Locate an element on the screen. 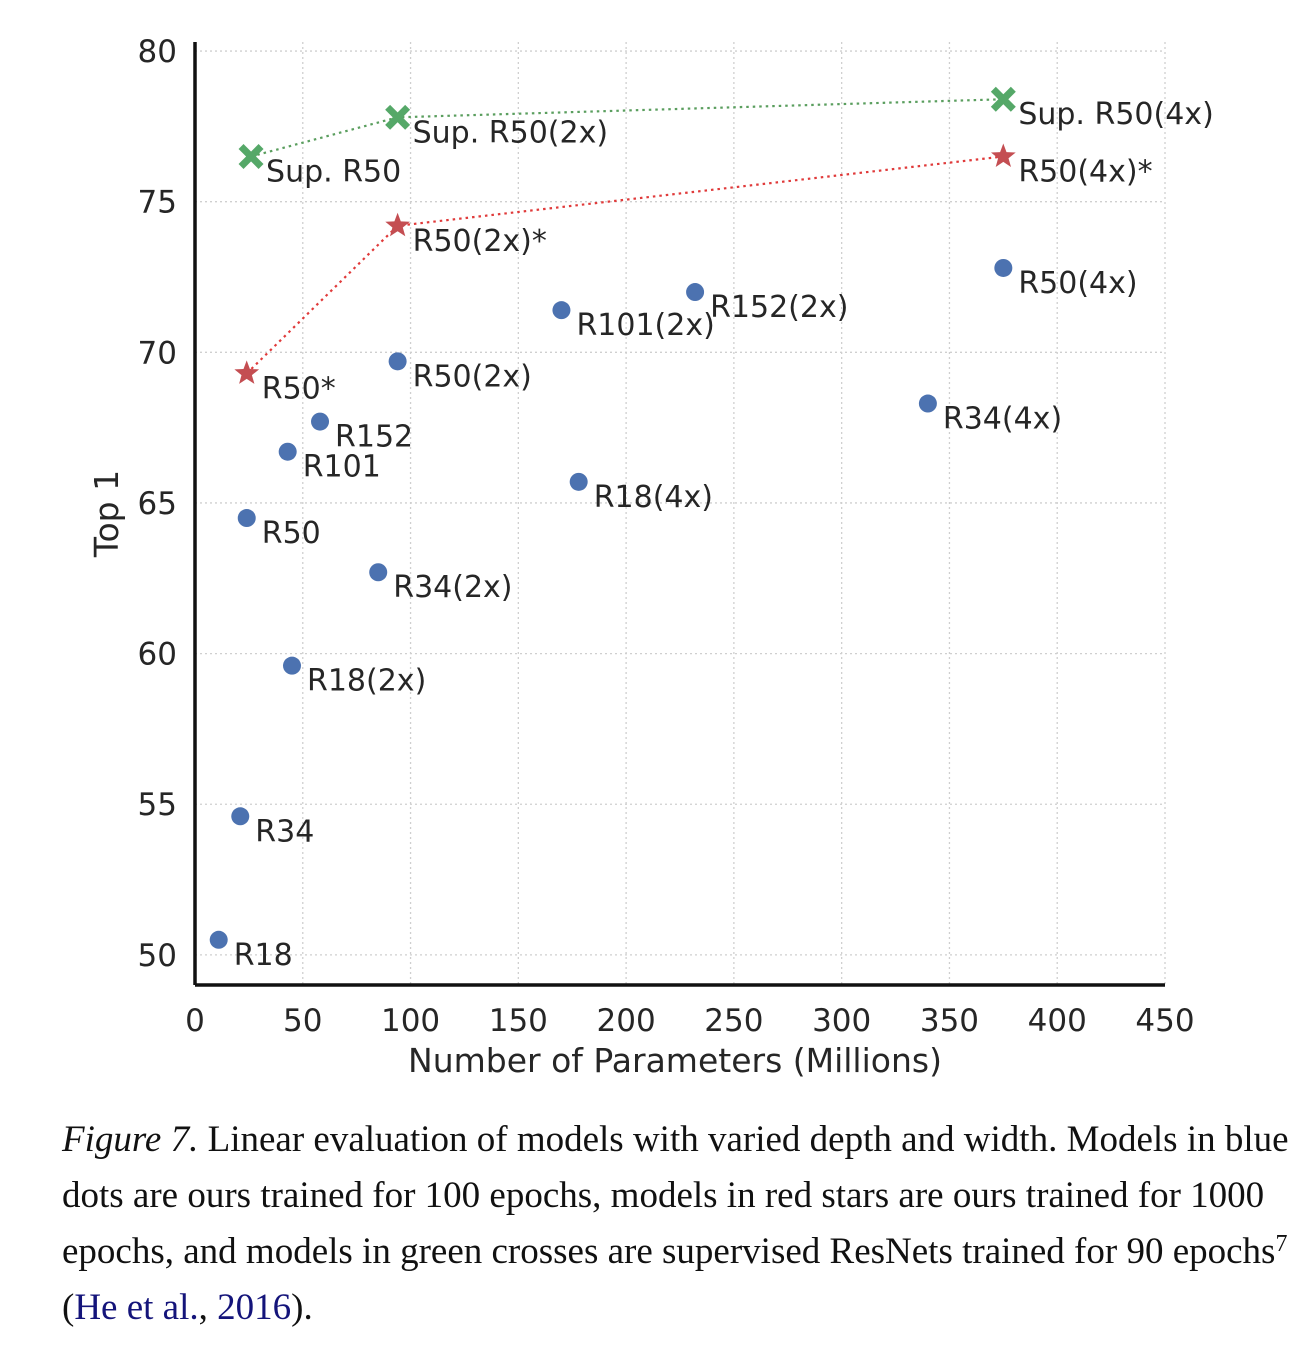 The height and width of the screenshot is (1366, 1306). data-label: R50(4x)* is located at coordinates (1085, 171).